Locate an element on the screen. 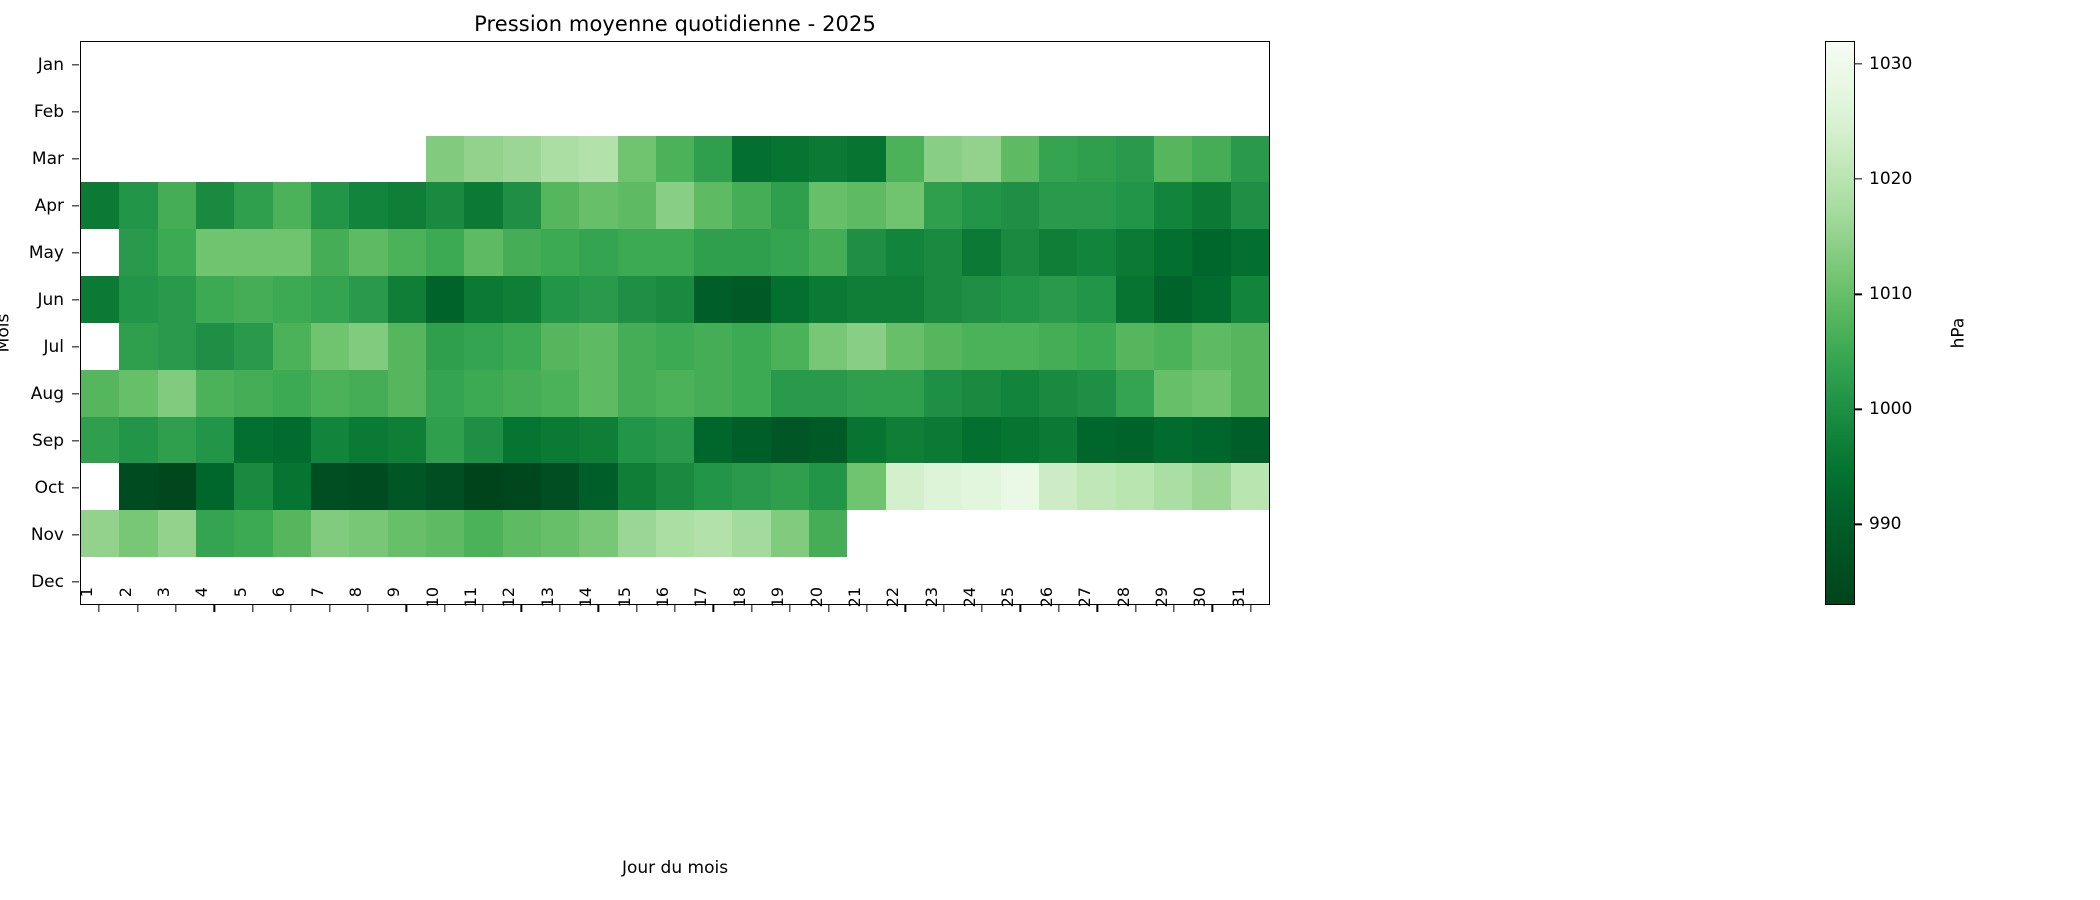 The height and width of the screenshot is (900, 2100). x-axis-tick-label: 14 is located at coordinates (586, 597).